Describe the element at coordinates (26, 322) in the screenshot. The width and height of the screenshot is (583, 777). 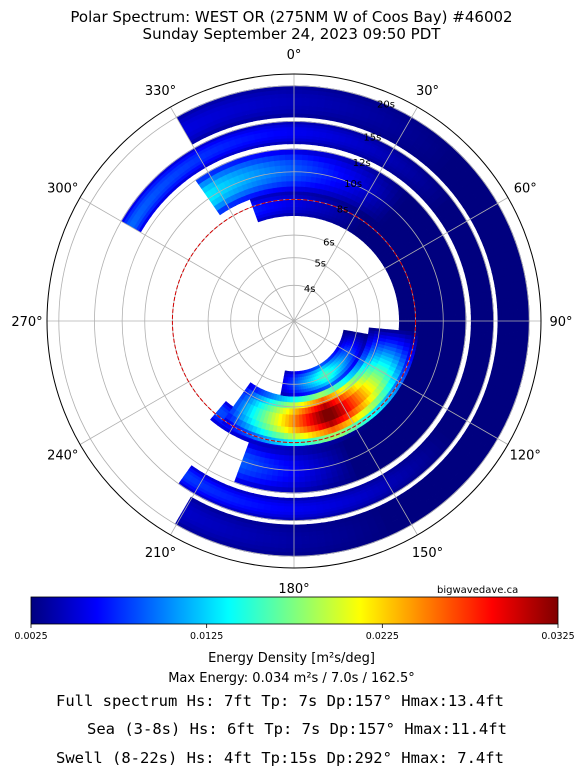
I see `angle-tick-label: 270°` at that location.